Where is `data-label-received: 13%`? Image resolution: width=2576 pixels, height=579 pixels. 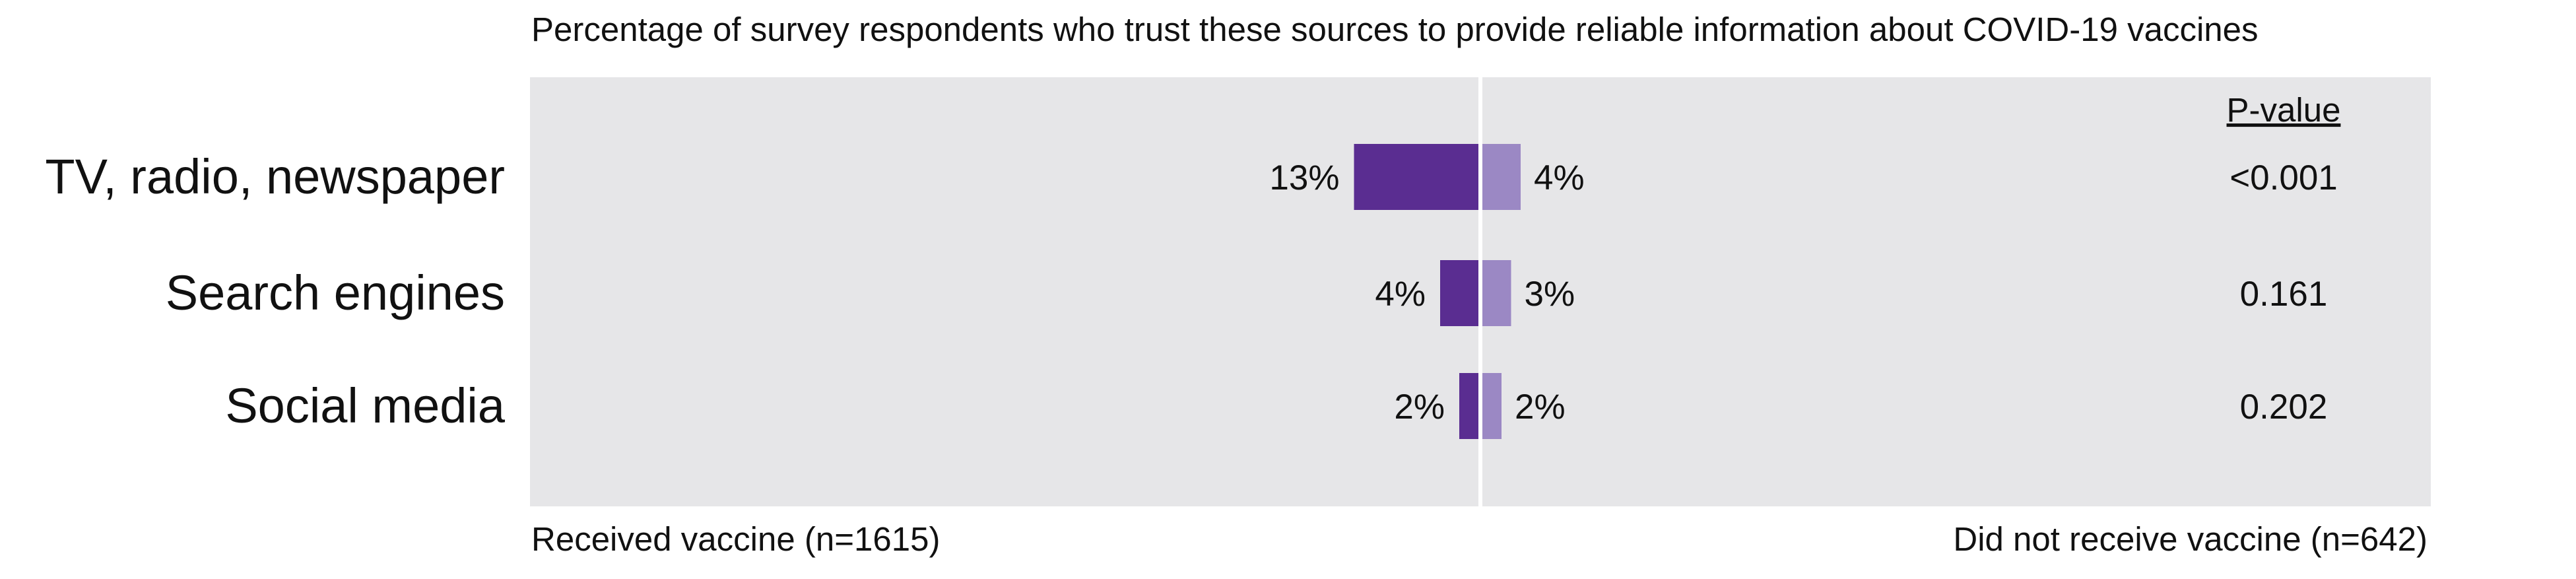 data-label-received: 13% is located at coordinates (1304, 177).